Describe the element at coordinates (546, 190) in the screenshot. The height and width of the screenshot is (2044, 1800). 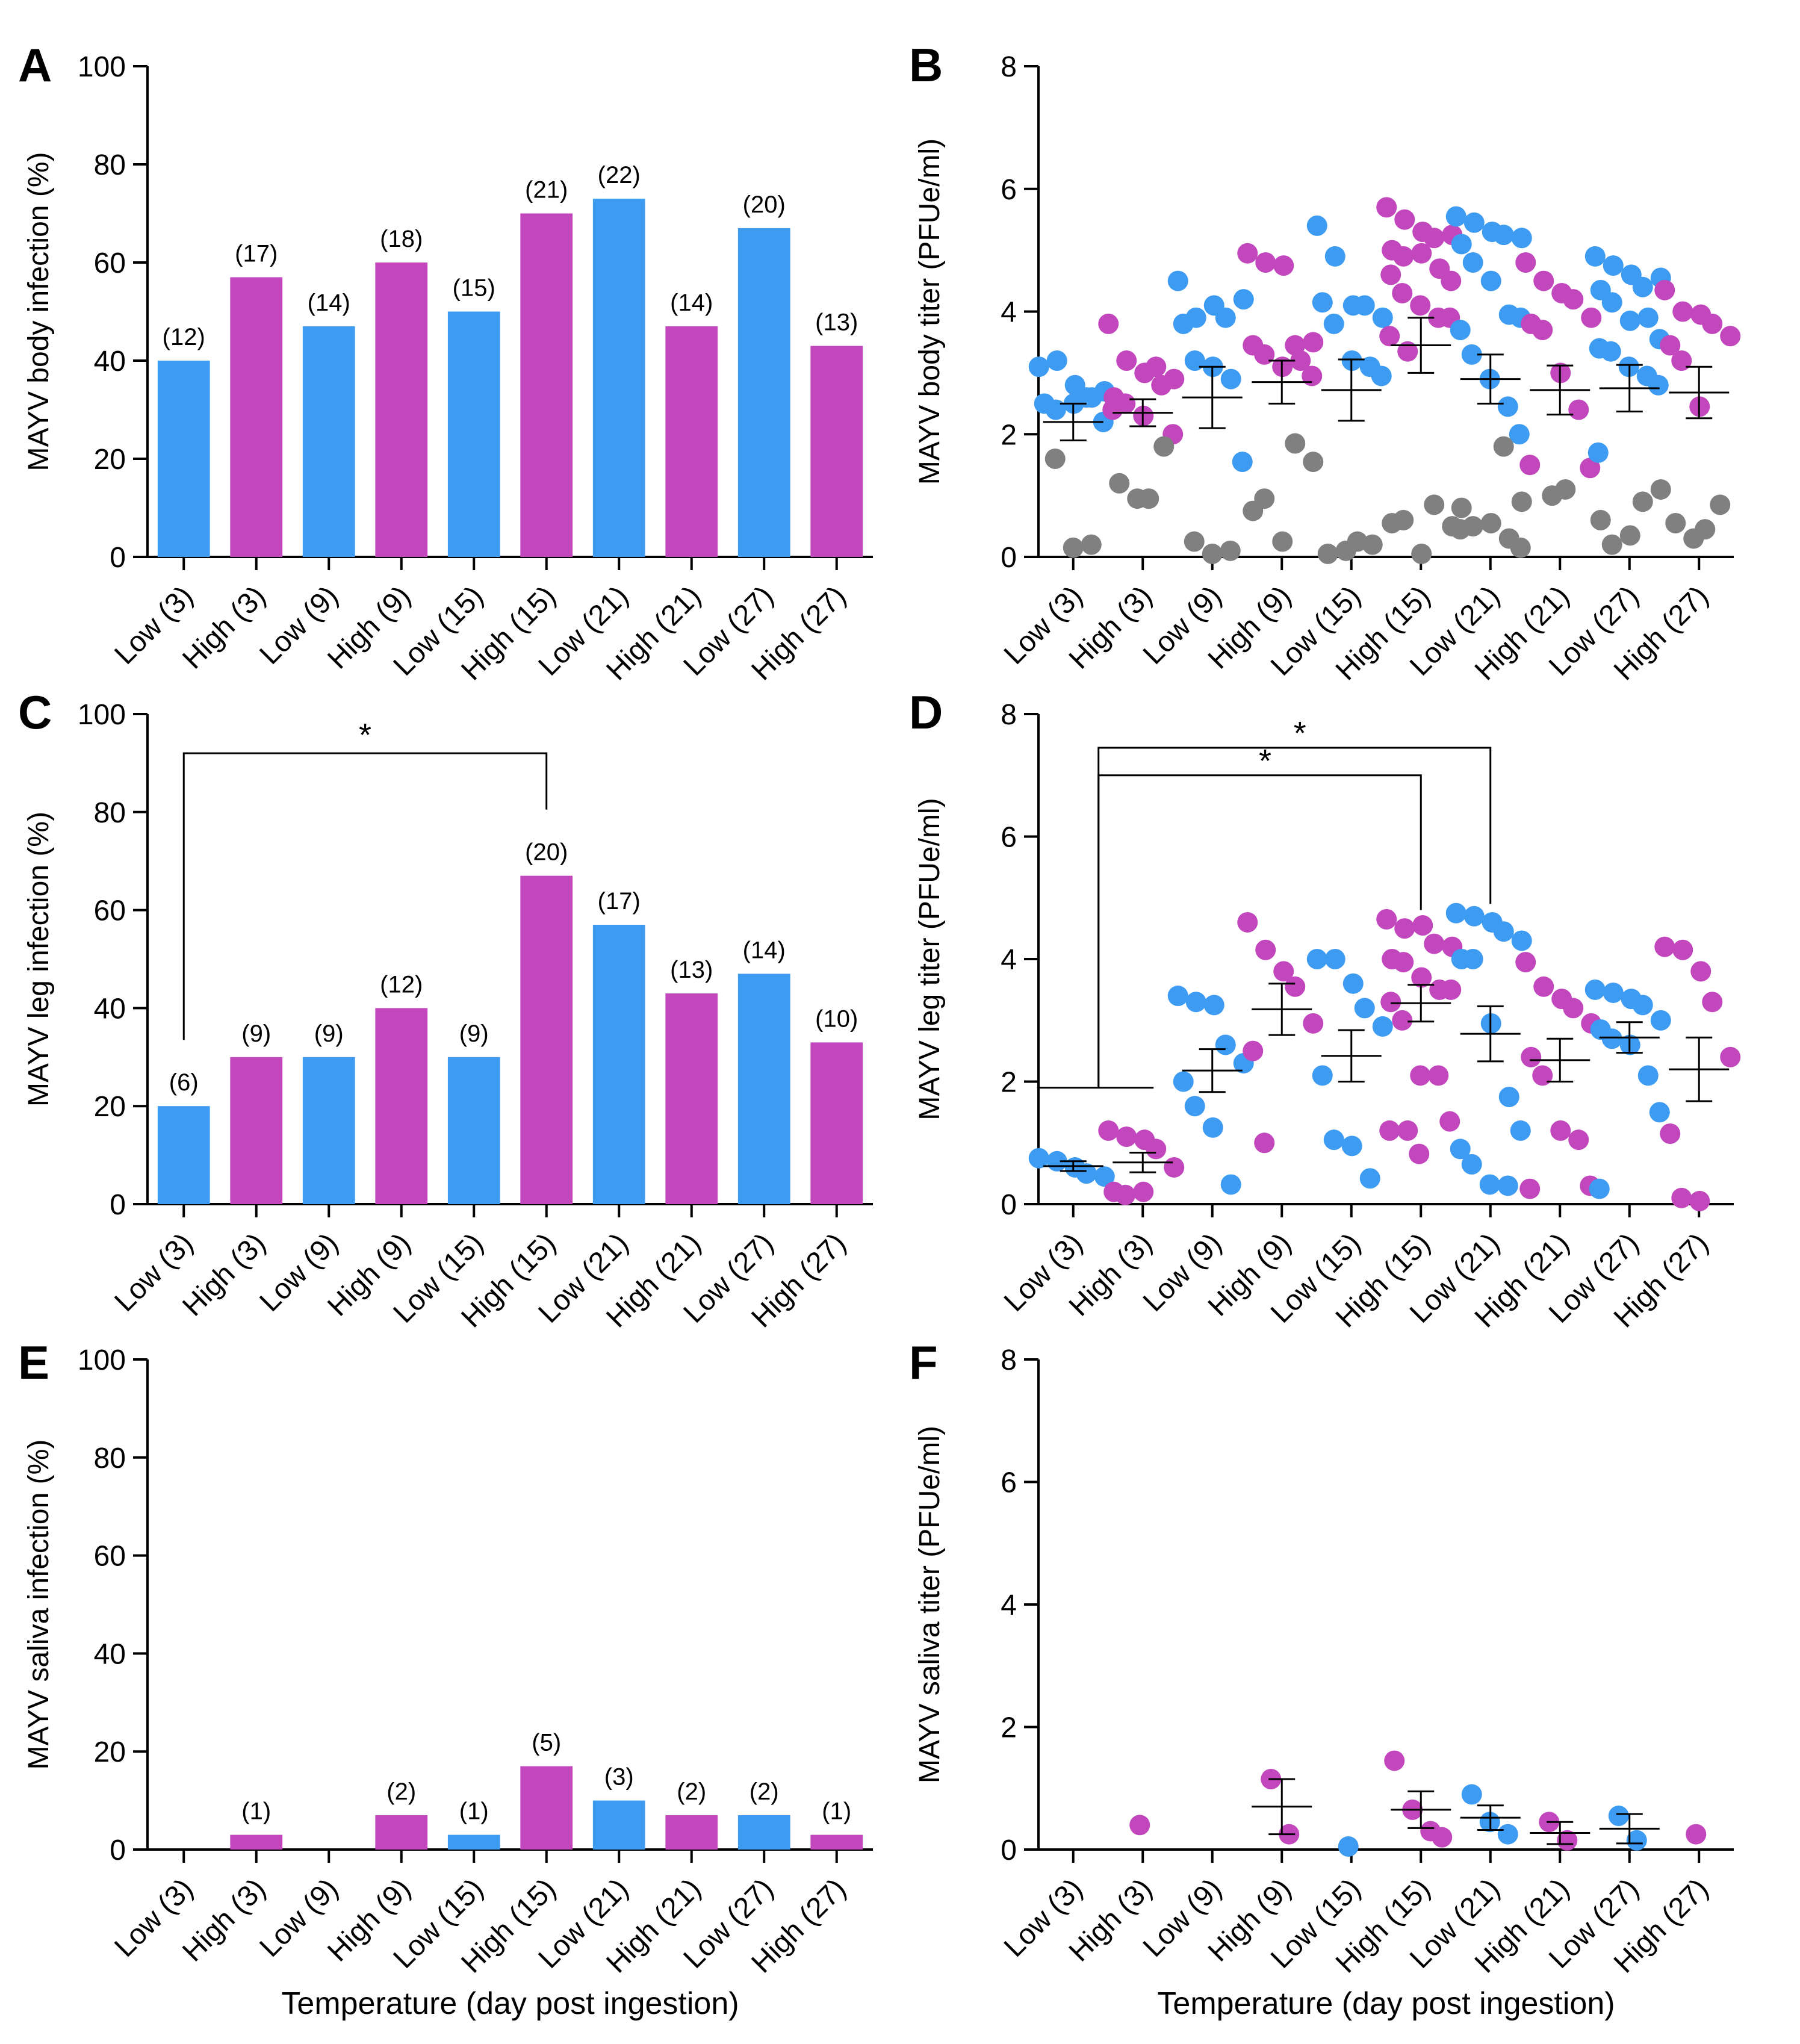
I see `bar-n-label: (21)` at that location.